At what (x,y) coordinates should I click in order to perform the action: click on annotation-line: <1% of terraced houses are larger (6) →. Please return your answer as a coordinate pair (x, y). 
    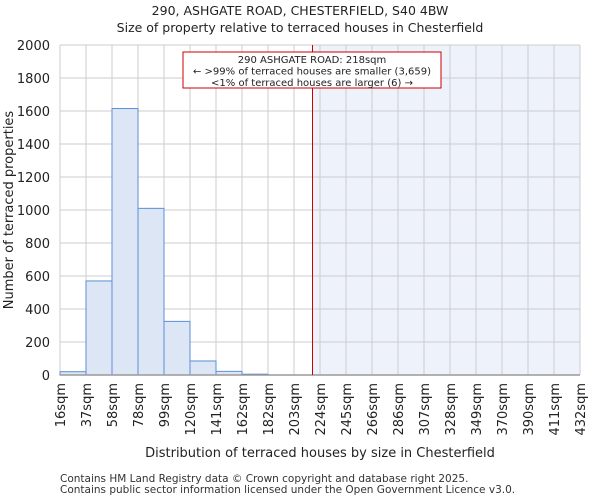
    Looking at the image, I should click on (312, 83).